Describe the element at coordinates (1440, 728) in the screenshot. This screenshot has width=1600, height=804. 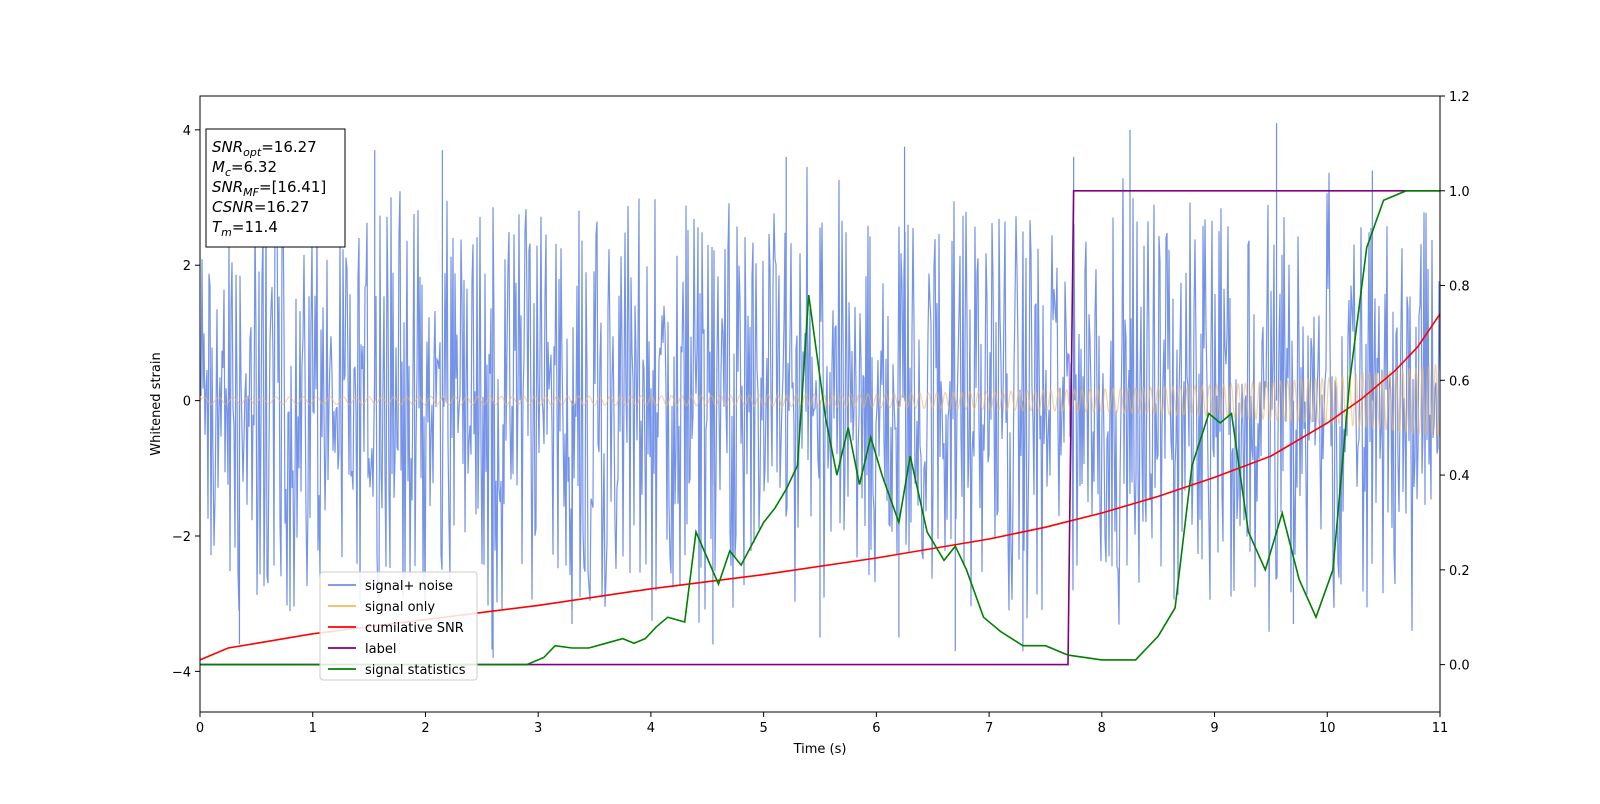
I see `x-tick-label: 11` at that location.